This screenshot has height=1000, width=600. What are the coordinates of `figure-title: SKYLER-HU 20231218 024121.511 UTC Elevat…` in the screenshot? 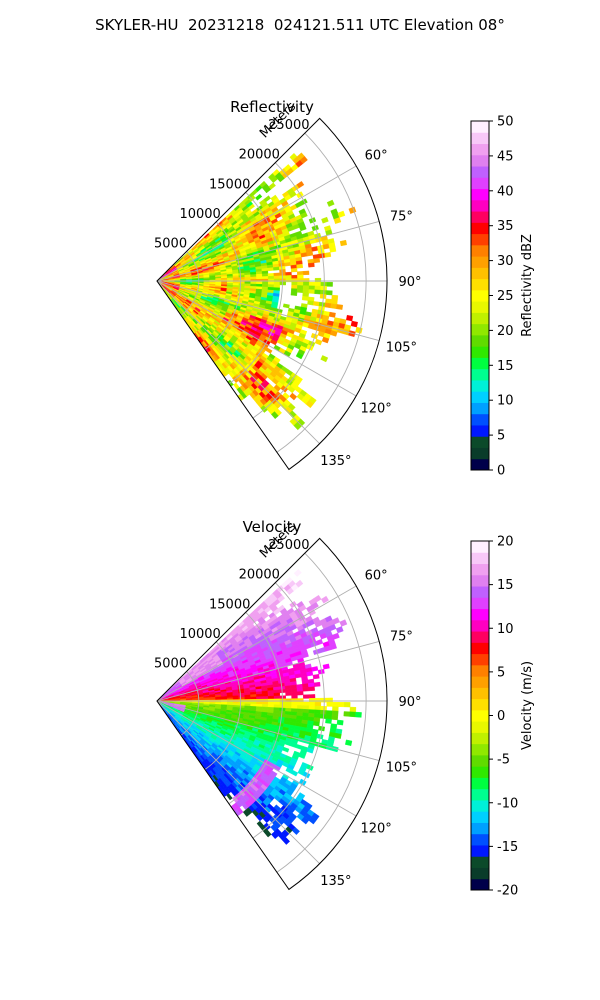 It's located at (300, 25).